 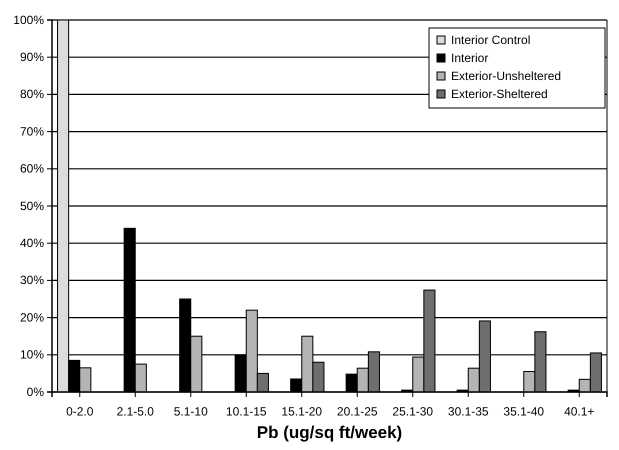 What do you see at coordinates (32, 169) in the screenshot?
I see `y-tick-label: 60%` at bounding box center [32, 169].